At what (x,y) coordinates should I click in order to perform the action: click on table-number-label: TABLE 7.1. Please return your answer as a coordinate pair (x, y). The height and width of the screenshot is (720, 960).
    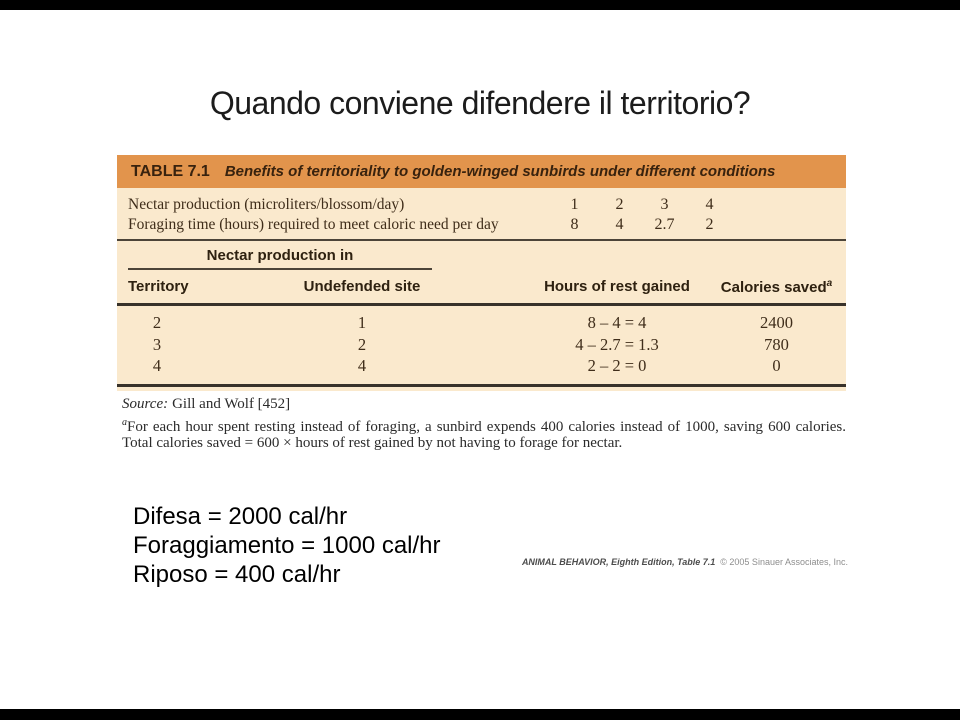
    Looking at the image, I should click on (170, 171).